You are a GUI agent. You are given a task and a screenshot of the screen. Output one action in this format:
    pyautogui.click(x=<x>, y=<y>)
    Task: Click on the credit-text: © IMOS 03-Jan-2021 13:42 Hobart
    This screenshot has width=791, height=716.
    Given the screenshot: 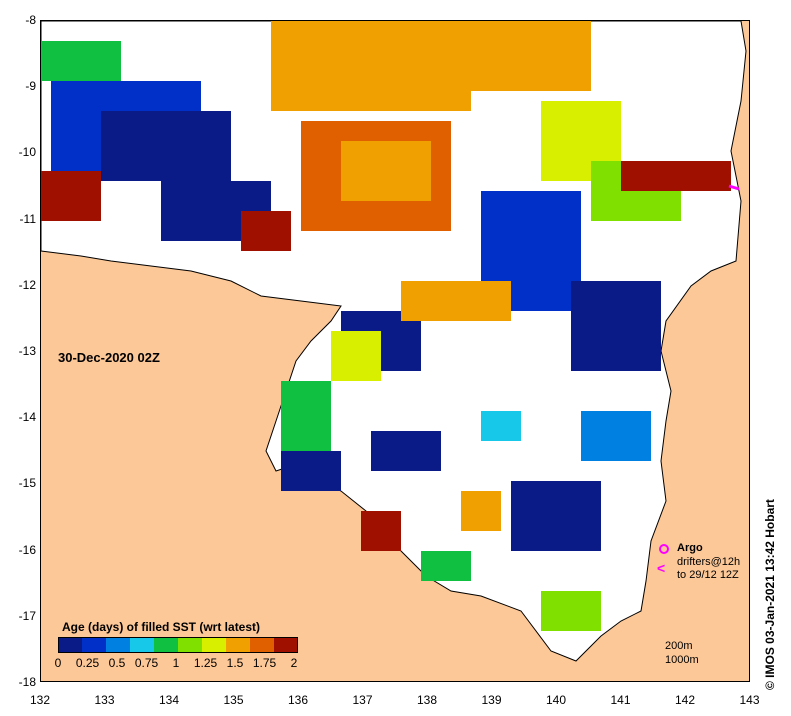 What is the action you would take?
    pyautogui.click(x=770, y=594)
    